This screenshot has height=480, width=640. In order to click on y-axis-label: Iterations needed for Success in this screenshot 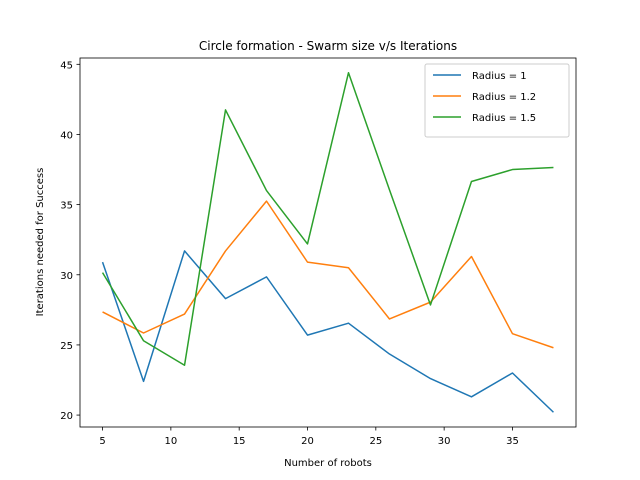, I will do `click(40, 242)`.